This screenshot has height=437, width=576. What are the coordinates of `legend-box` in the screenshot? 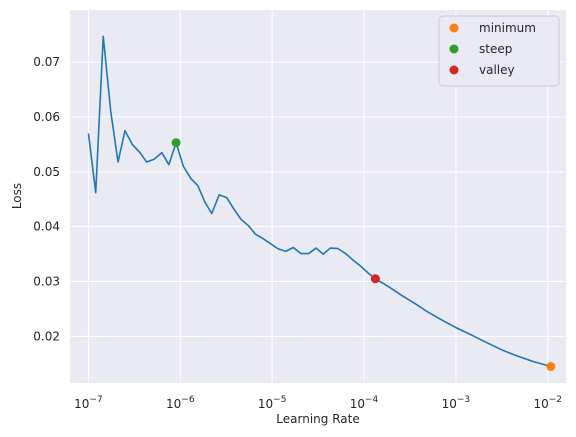 It's located at (499, 51).